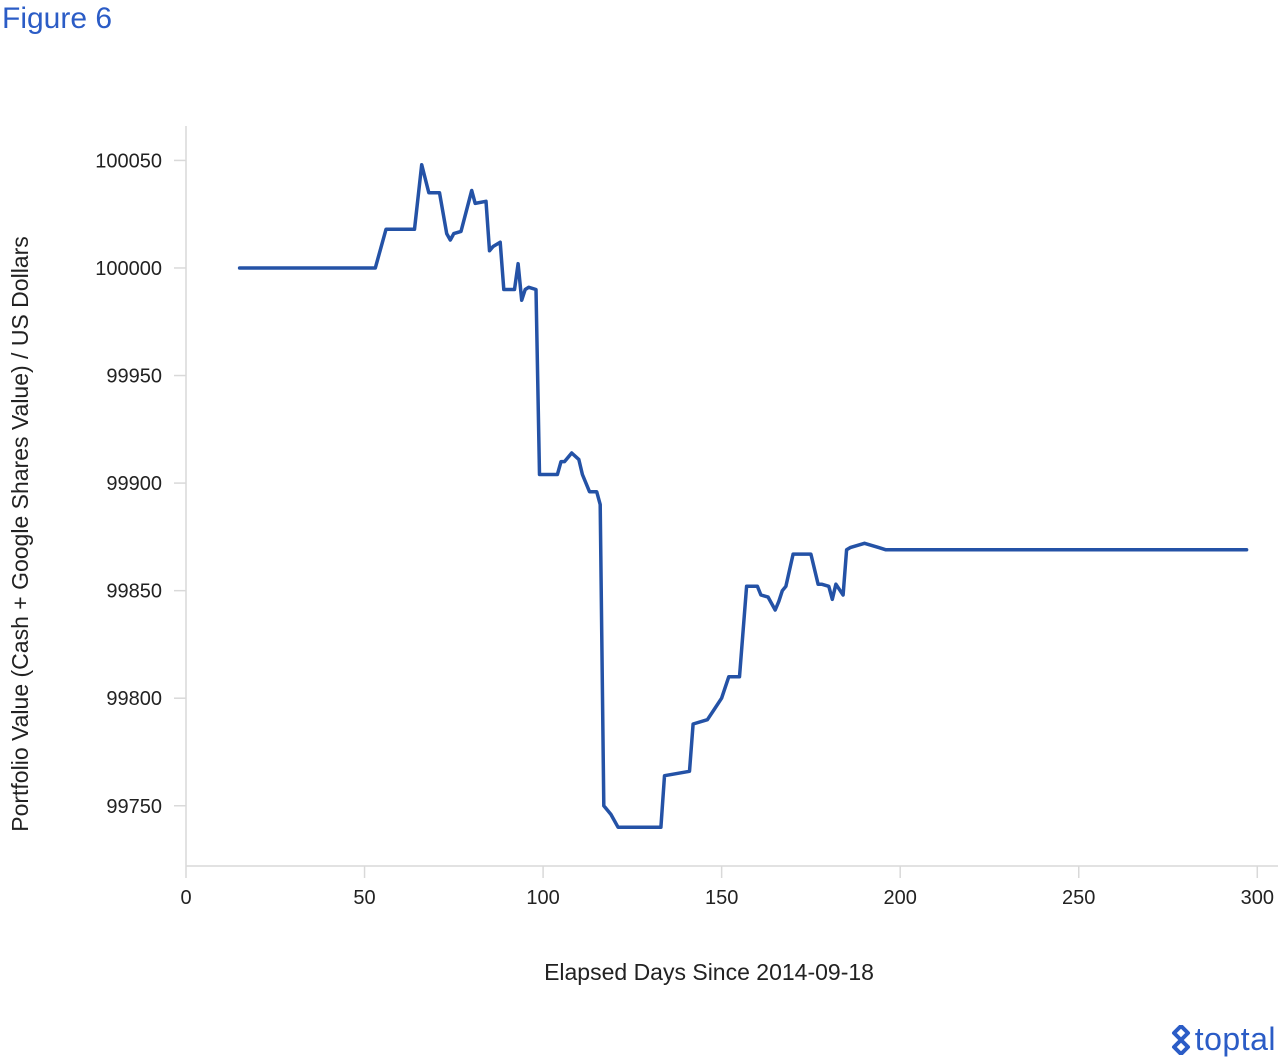  Describe the element at coordinates (709, 972) in the screenshot. I see `x-axis-label: Elapsed Days Since 2014-09-18` at that location.